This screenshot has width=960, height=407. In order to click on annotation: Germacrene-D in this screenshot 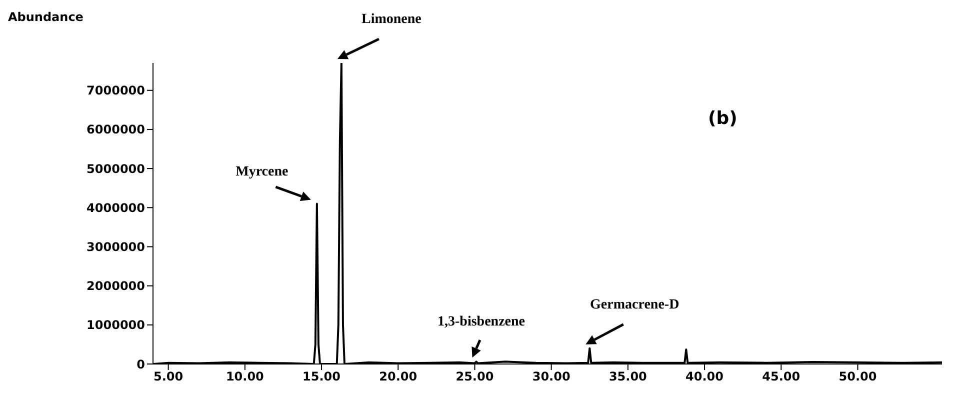, I will do `click(635, 304)`.